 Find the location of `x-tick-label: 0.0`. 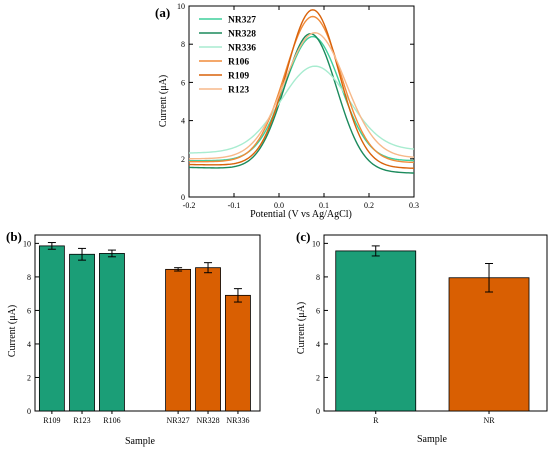

x-tick-label: 0.0 is located at coordinates (279, 205).